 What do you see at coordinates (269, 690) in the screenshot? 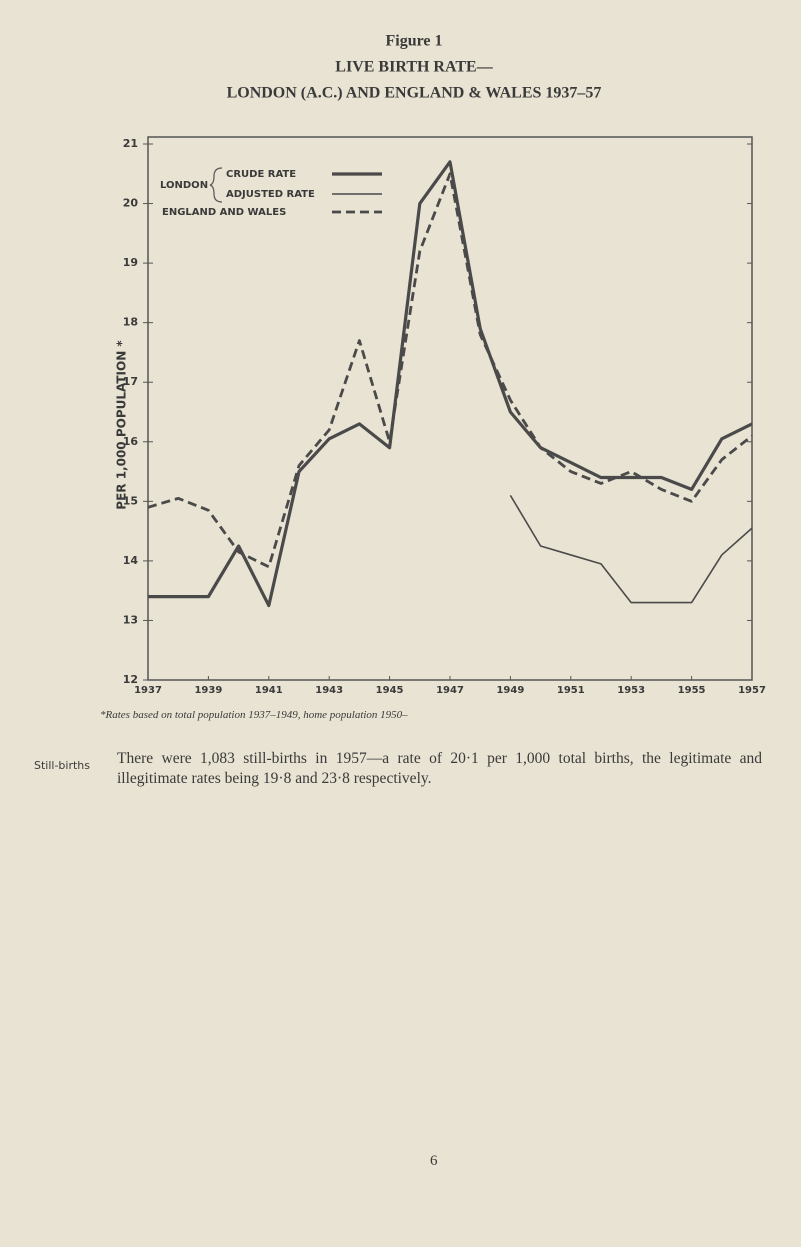
I see `x-tick-label: 1941` at bounding box center [269, 690].